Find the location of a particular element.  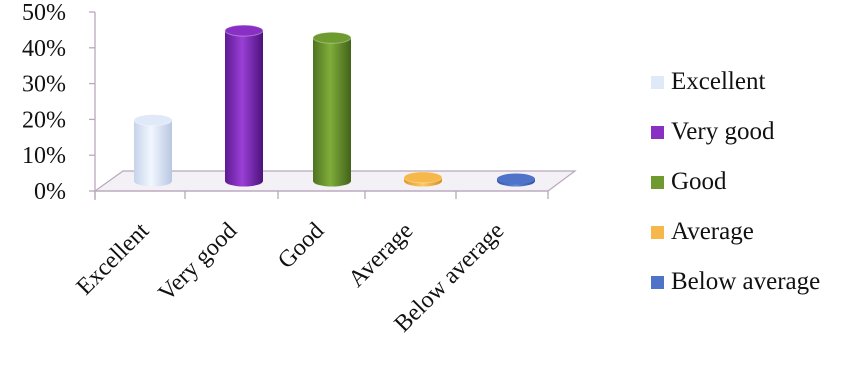

y-tick-label: 10% is located at coordinates (44, 156).